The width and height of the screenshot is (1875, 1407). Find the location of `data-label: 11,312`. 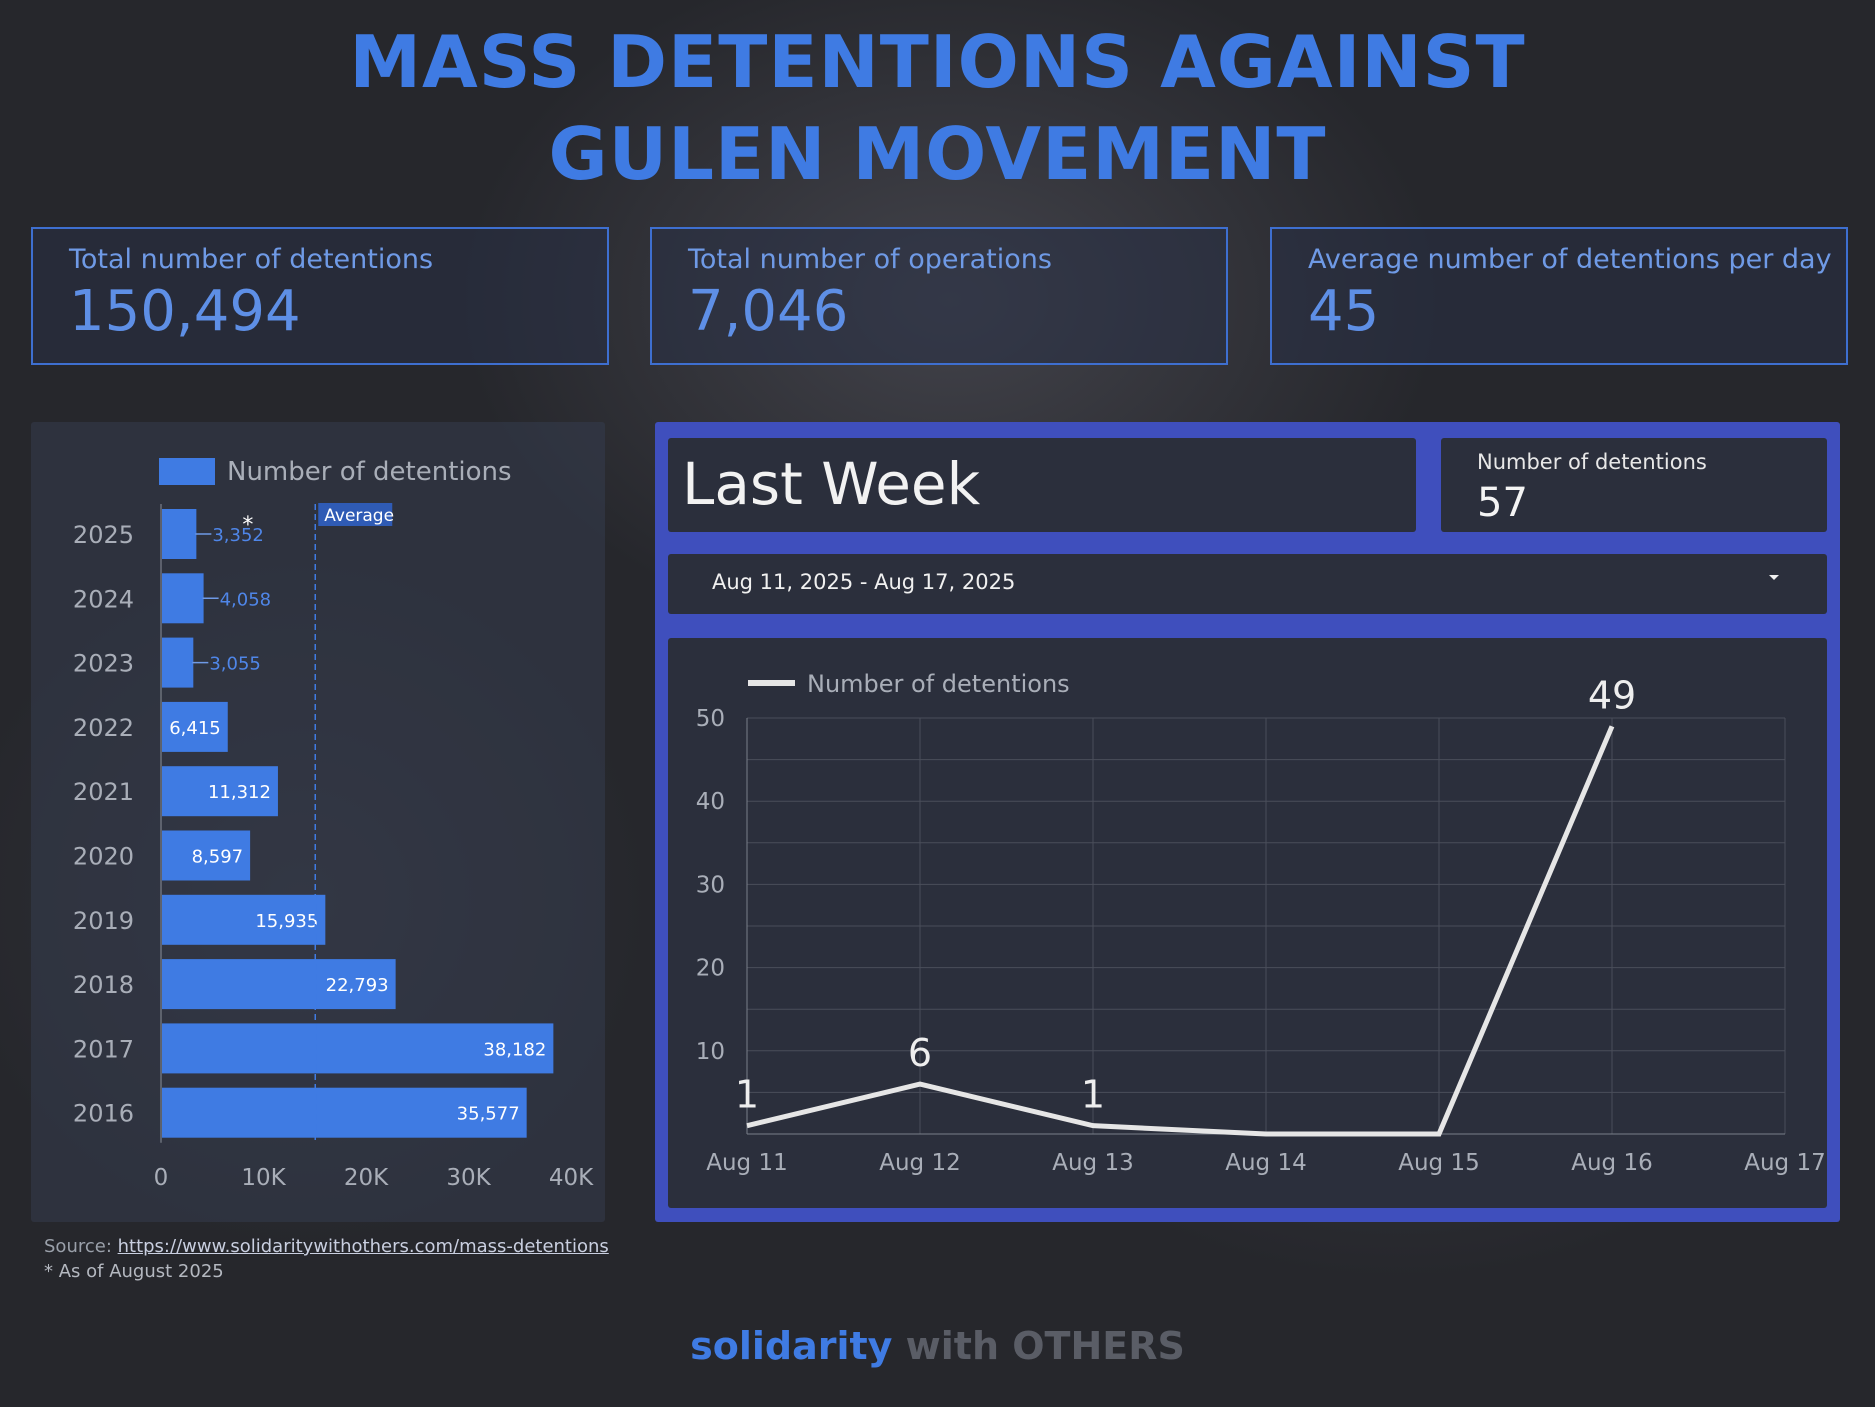

data-label: 11,312 is located at coordinates (239, 792).